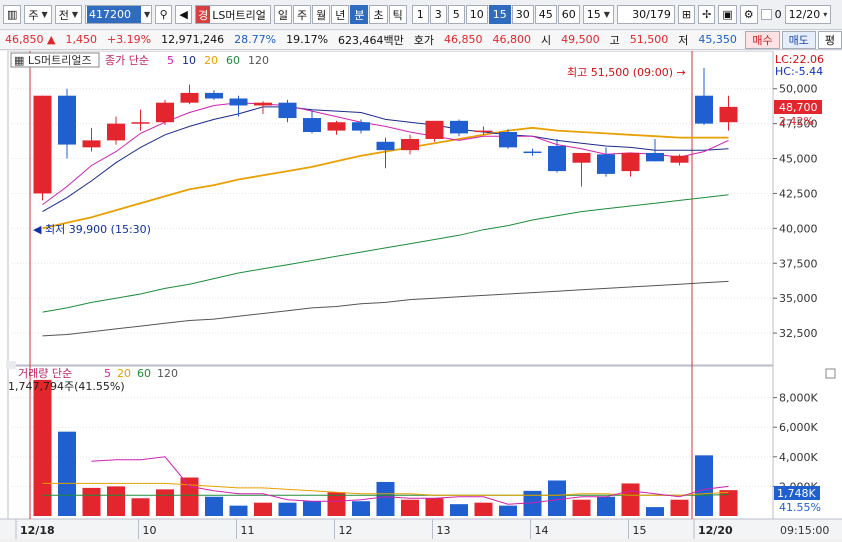  What do you see at coordinates (282, 14) in the screenshot?
I see `period-button-일: 일` at bounding box center [282, 14].